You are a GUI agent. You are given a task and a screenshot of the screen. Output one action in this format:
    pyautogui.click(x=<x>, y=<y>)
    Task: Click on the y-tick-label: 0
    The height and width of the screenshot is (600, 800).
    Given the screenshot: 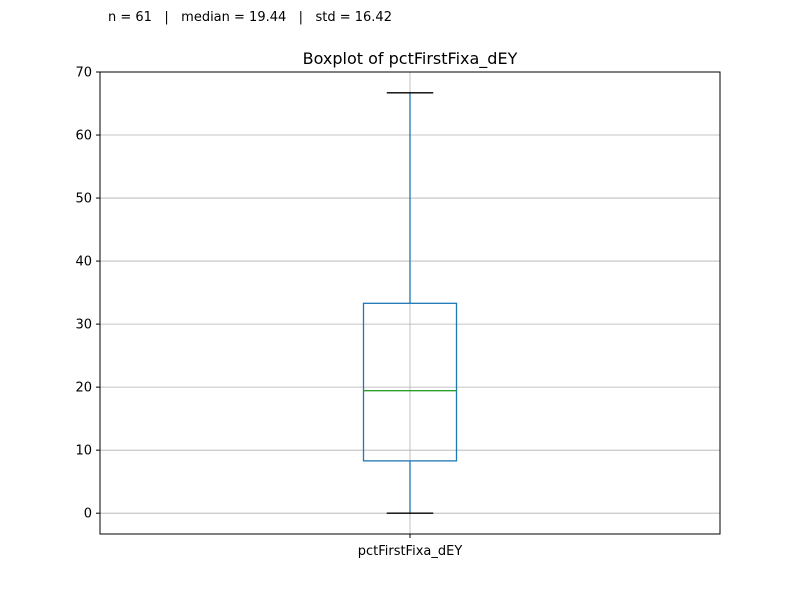 What is the action you would take?
    pyautogui.click(x=88, y=514)
    